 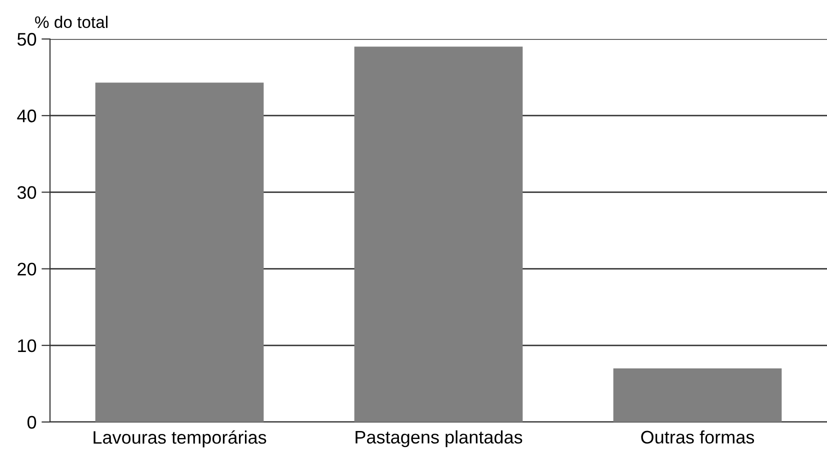 What do you see at coordinates (27, 345) in the screenshot?
I see `y-tick-label: 10` at bounding box center [27, 345].